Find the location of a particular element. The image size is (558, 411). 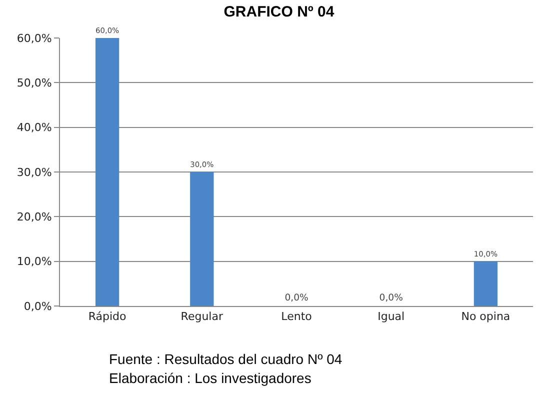

y-tick-label: 40,0% is located at coordinates (34, 127).